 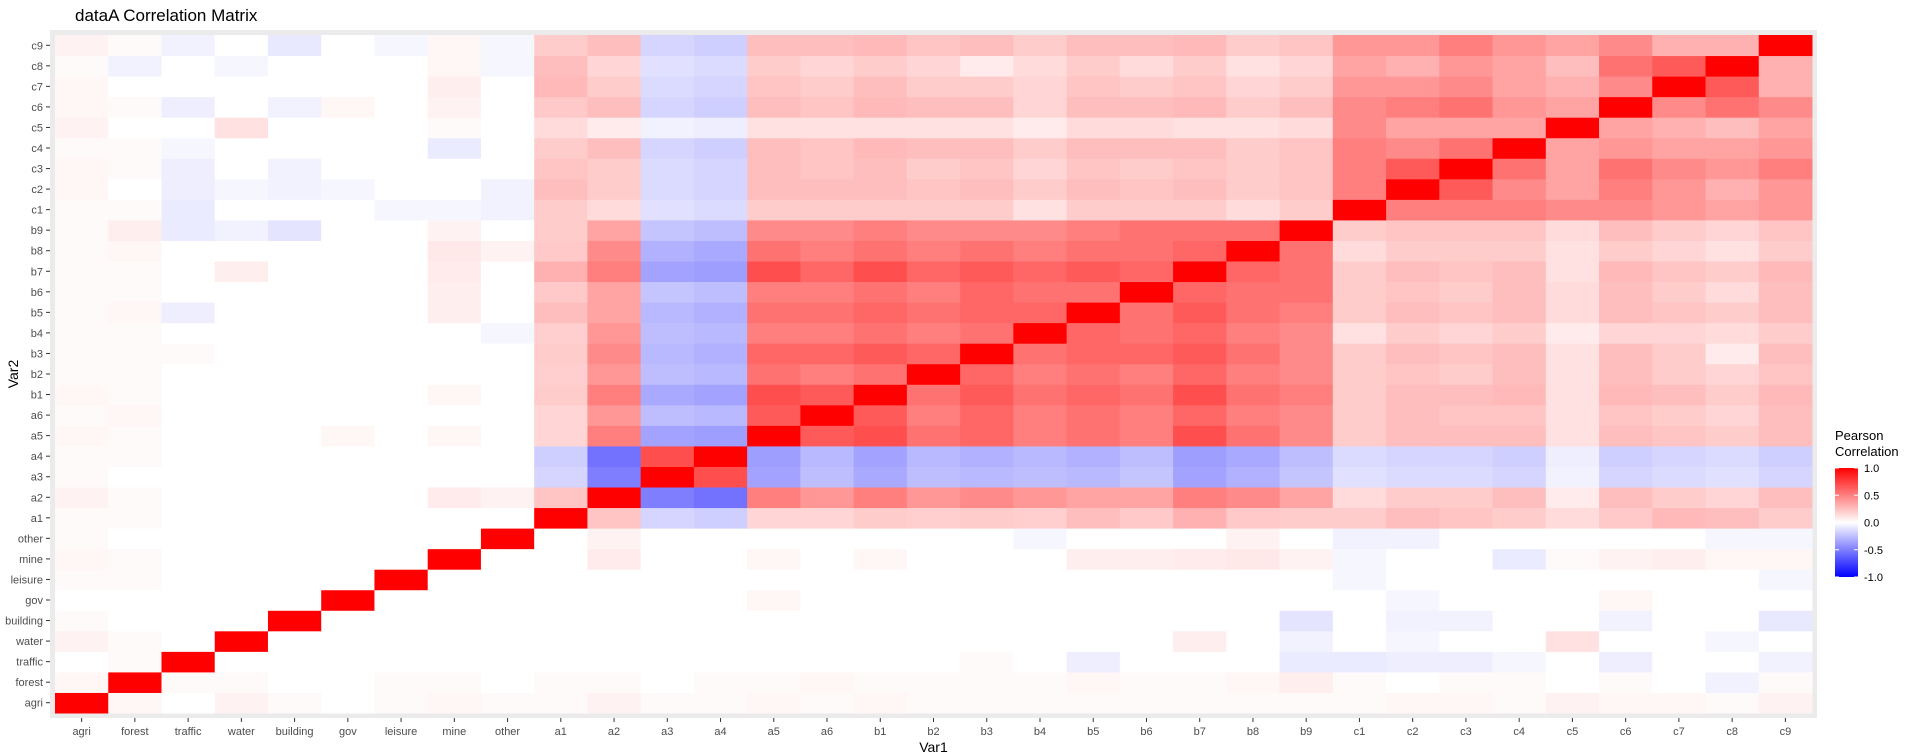 I want to click on x-tick-label: b9, so click(x=1306, y=732).